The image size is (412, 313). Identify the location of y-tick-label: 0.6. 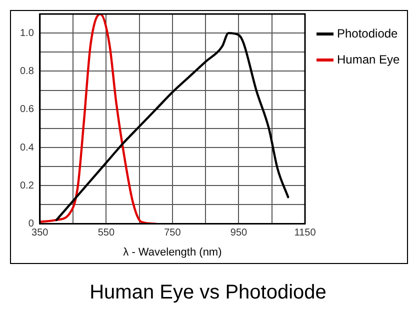
(27, 110).